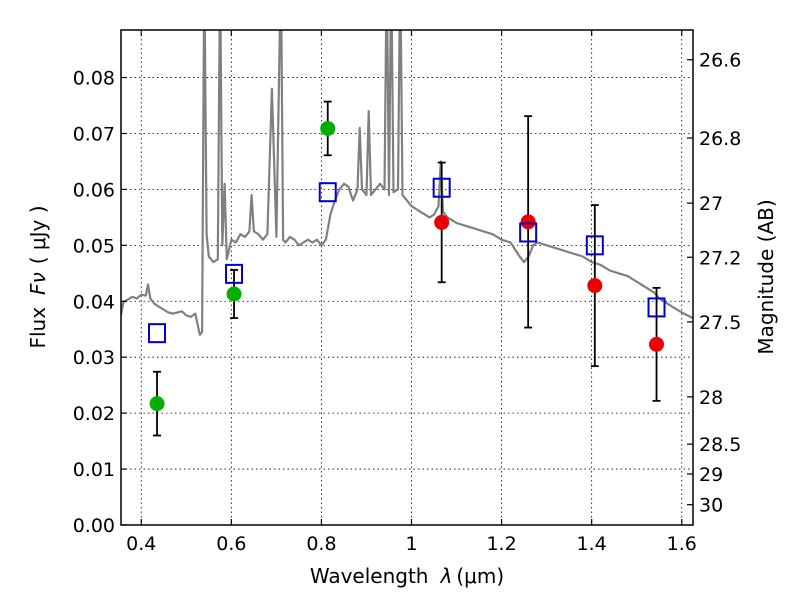 The width and height of the screenshot is (800, 600). Describe the element at coordinates (94, 190) in the screenshot. I see `y-tick-label: 0.06` at that location.